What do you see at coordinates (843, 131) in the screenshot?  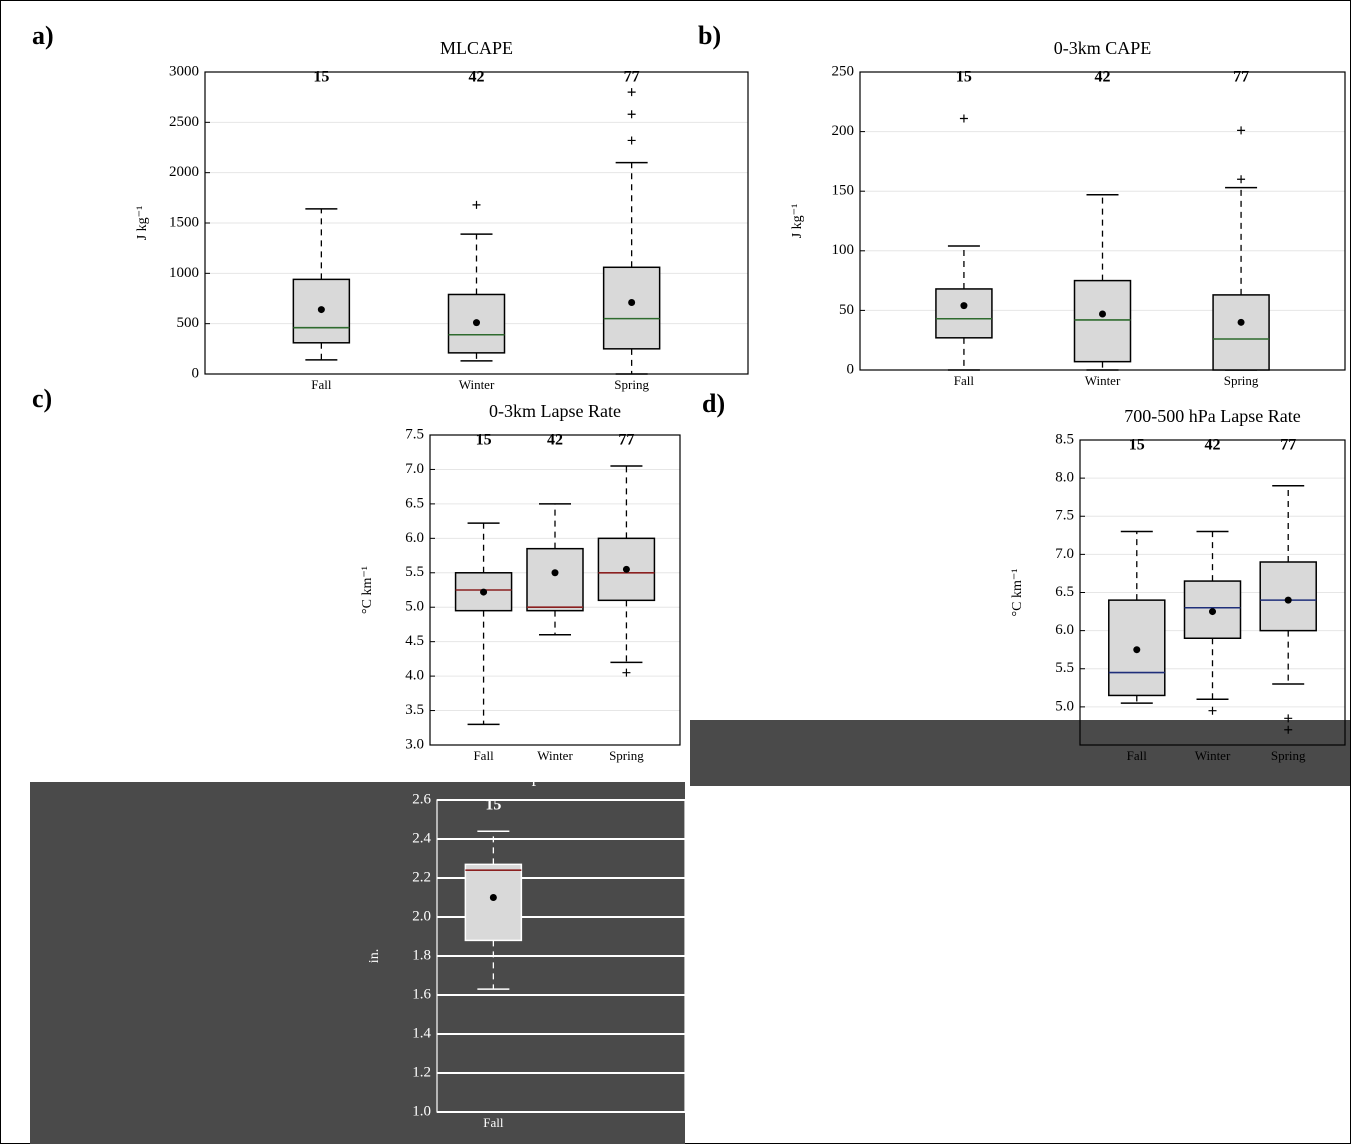 I see `y-tick-label: 200` at bounding box center [843, 131].